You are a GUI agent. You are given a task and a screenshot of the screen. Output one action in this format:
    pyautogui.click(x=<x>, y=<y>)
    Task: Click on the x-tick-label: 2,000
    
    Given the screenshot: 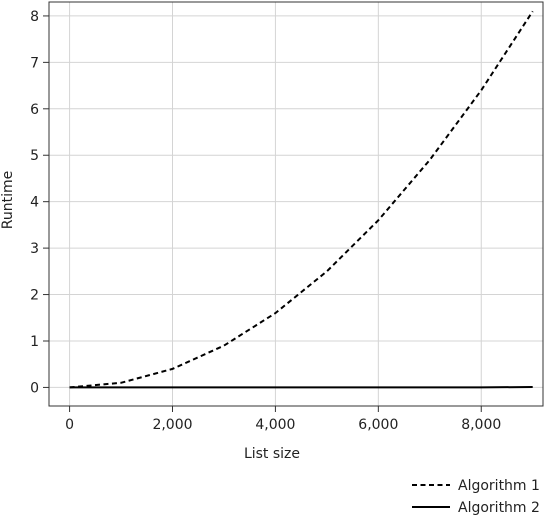 What is the action you would take?
    pyautogui.click(x=172, y=425)
    